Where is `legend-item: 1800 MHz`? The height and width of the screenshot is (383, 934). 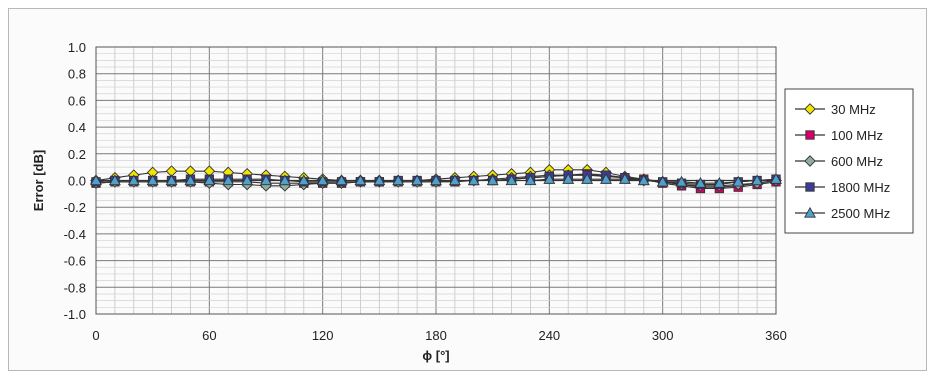 legend-item: 1800 MHz is located at coordinates (842, 187).